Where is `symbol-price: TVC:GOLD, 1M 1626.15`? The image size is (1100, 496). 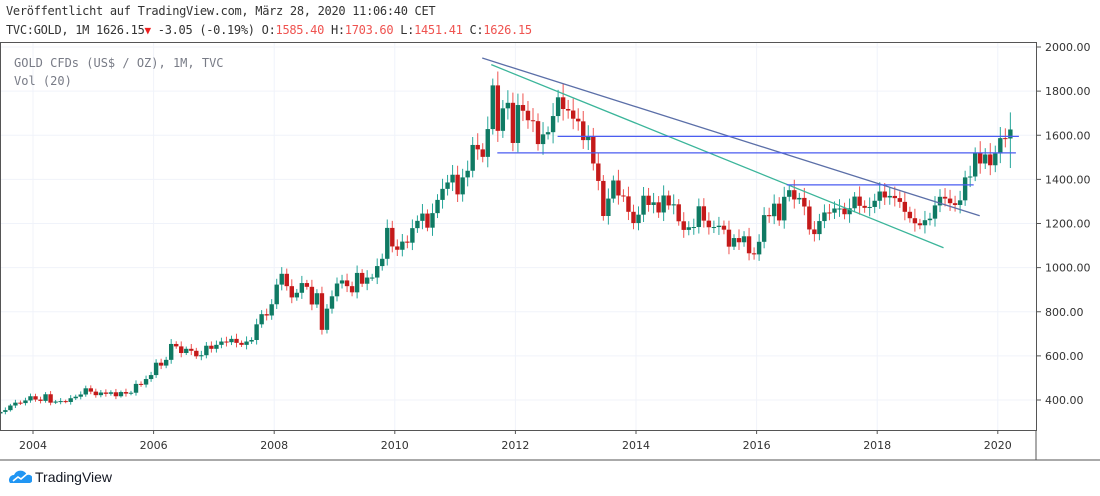 symbol-price: TVC:GOLD, 1M 1626.15 is located at coordinates (75, 30).